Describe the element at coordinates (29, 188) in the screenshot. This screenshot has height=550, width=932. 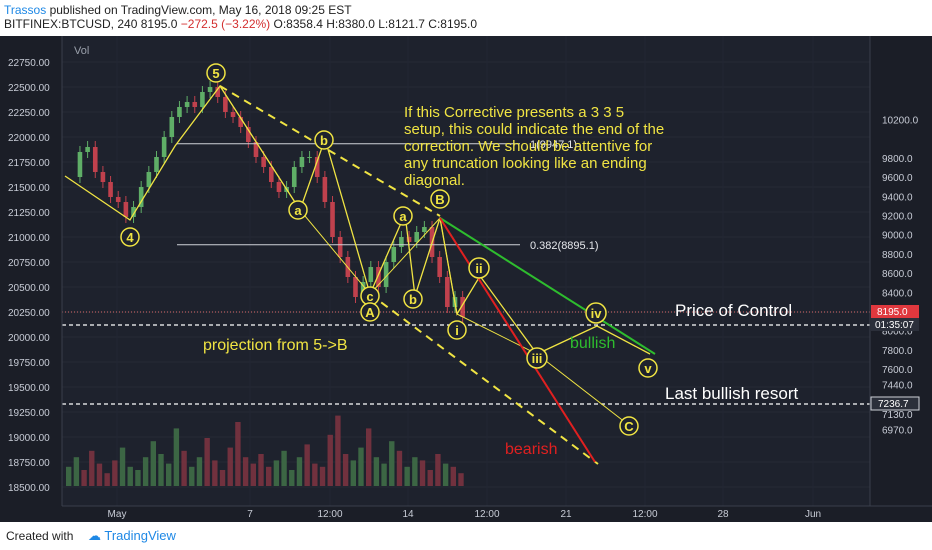
I see `left-axis-tick: 21500.00` at that location.